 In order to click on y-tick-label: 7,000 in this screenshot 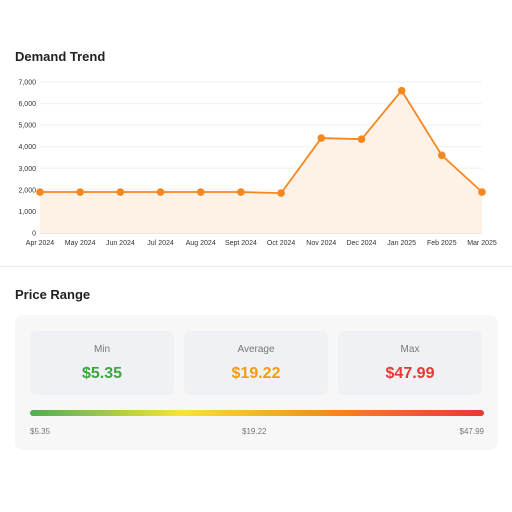, I will do `click(27, 83)`.